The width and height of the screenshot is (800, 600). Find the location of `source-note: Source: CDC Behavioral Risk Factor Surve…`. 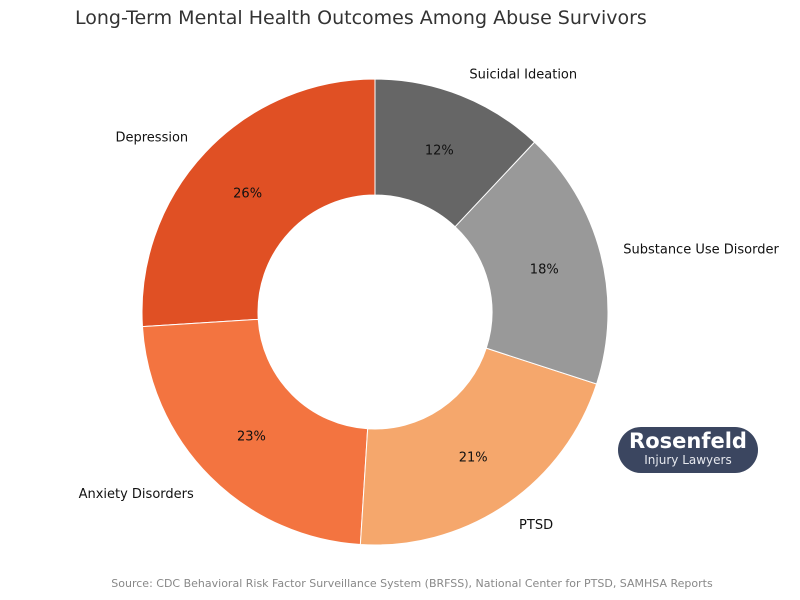

source-note: Source: CDC Behavioral Risk Factor Surve… is located at coordinates (412, 583).